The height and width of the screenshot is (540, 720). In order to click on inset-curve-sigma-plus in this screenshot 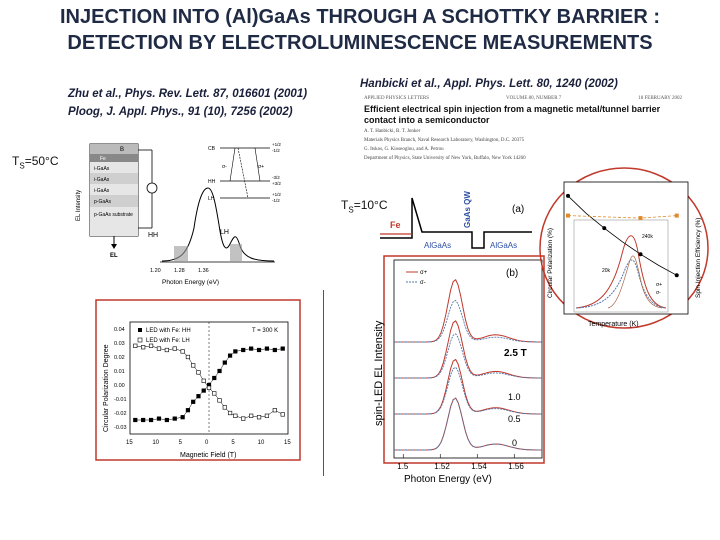, I will do `click(621, 272)`.